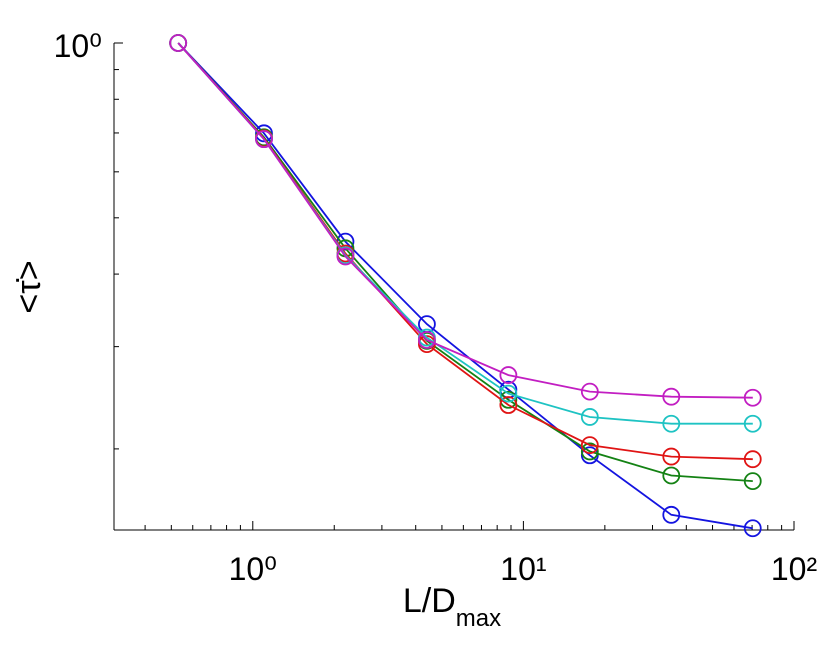 Image resolution: width=830 pixels, height=653 pixels. Describe the element at coordinates (523, 569) in the screenshot. I see `x-tick-label: 10¹` at that location.